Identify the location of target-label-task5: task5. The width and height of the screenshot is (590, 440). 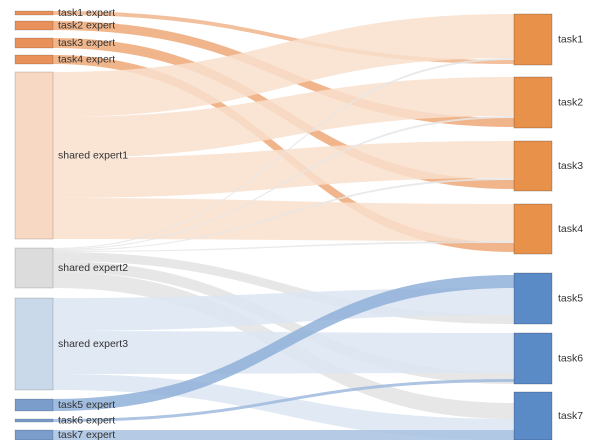
(570, 299).